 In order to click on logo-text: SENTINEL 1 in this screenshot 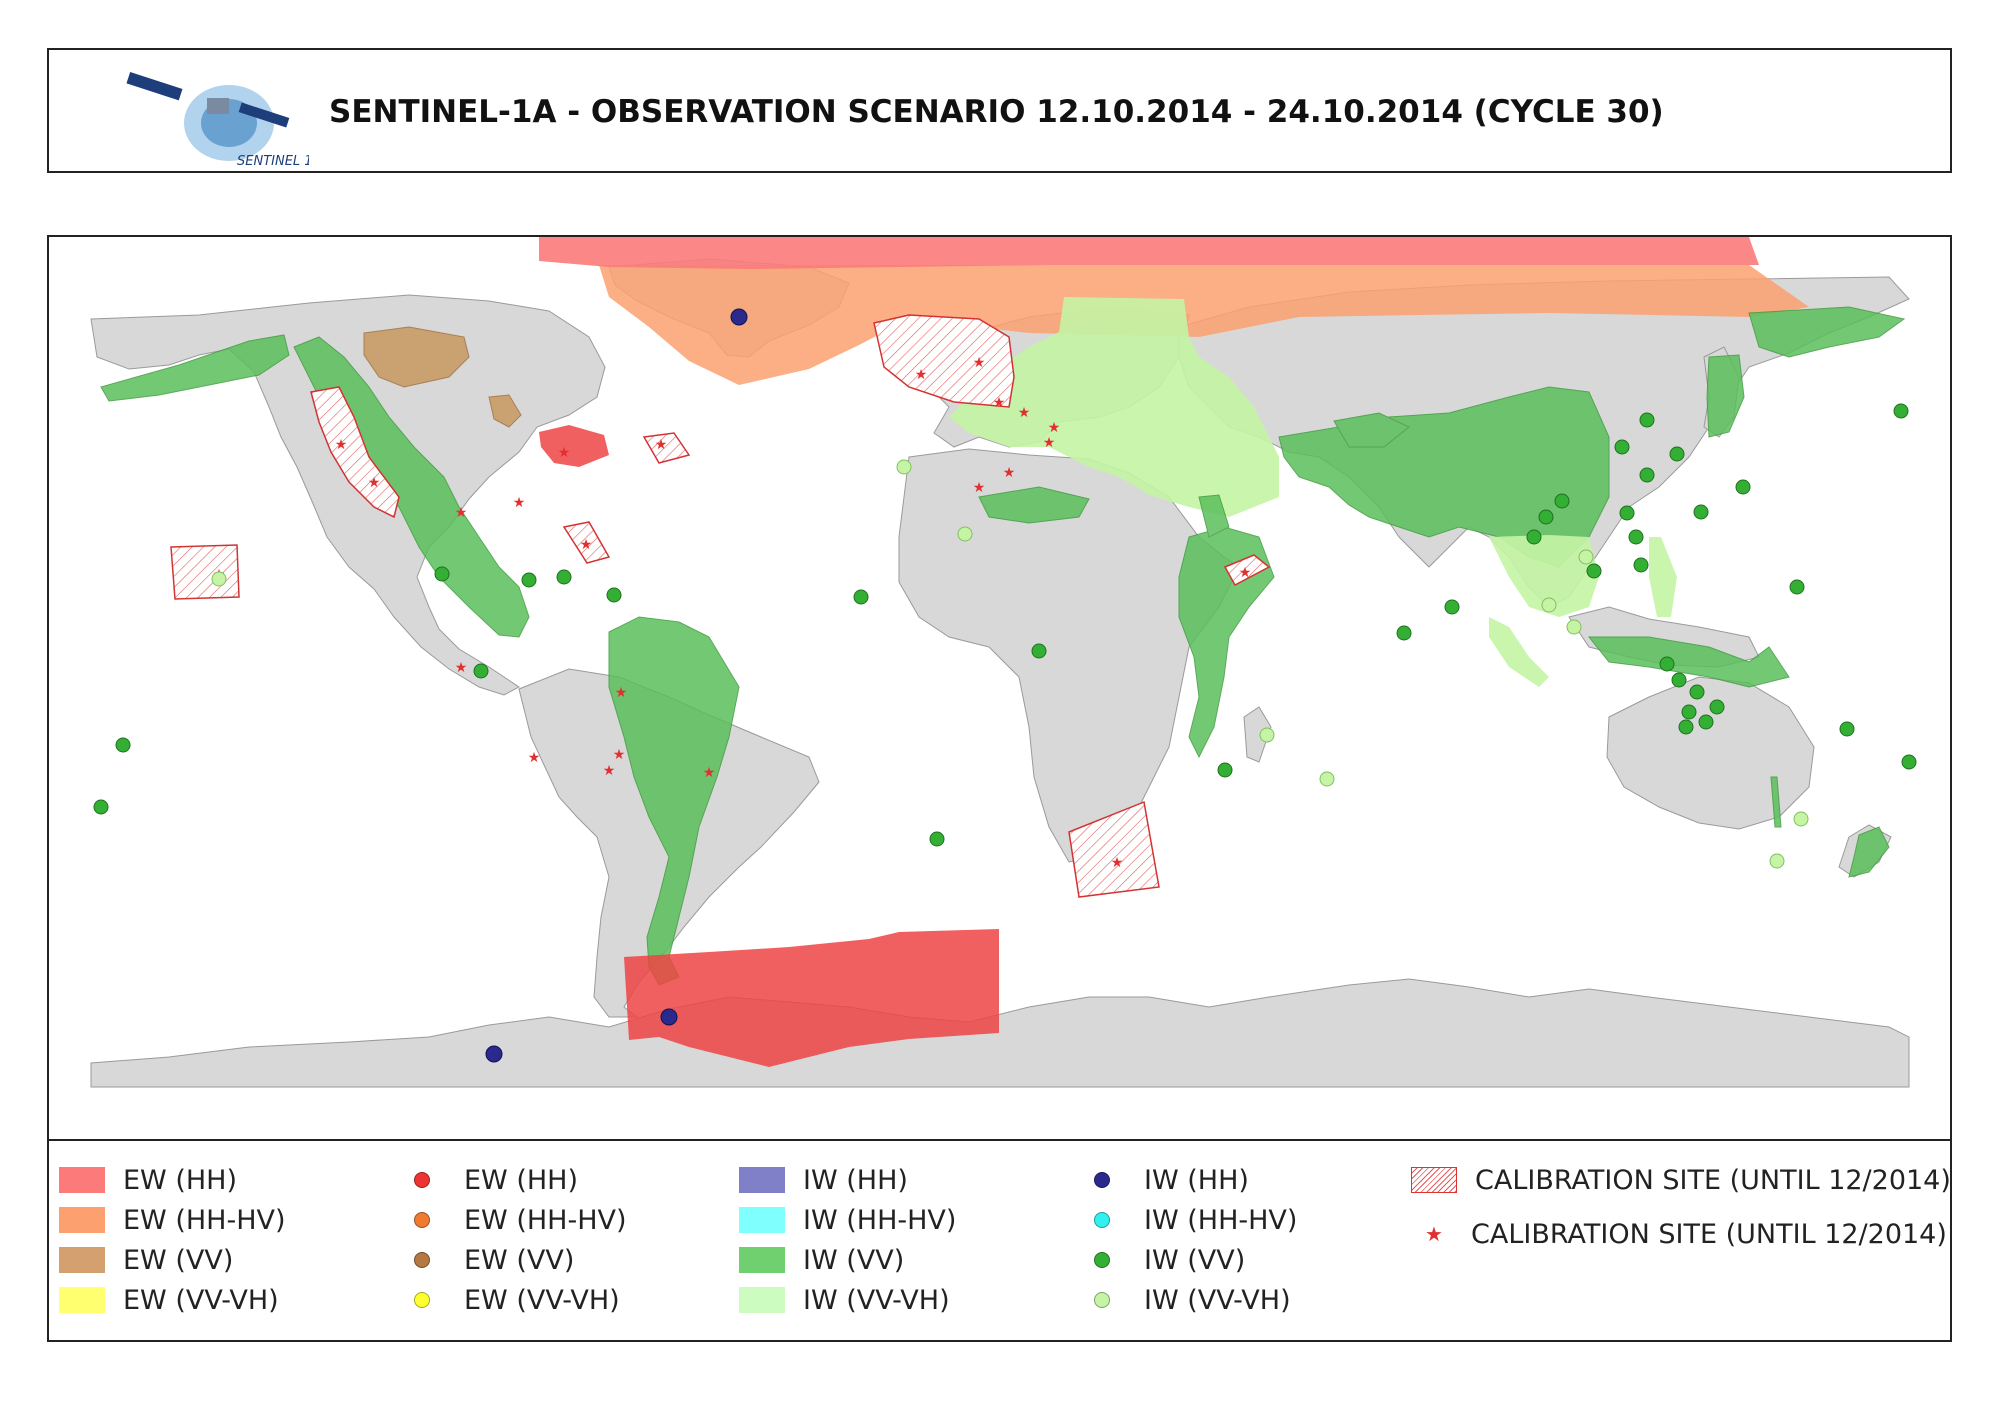, I will do `click(273, 161)`.